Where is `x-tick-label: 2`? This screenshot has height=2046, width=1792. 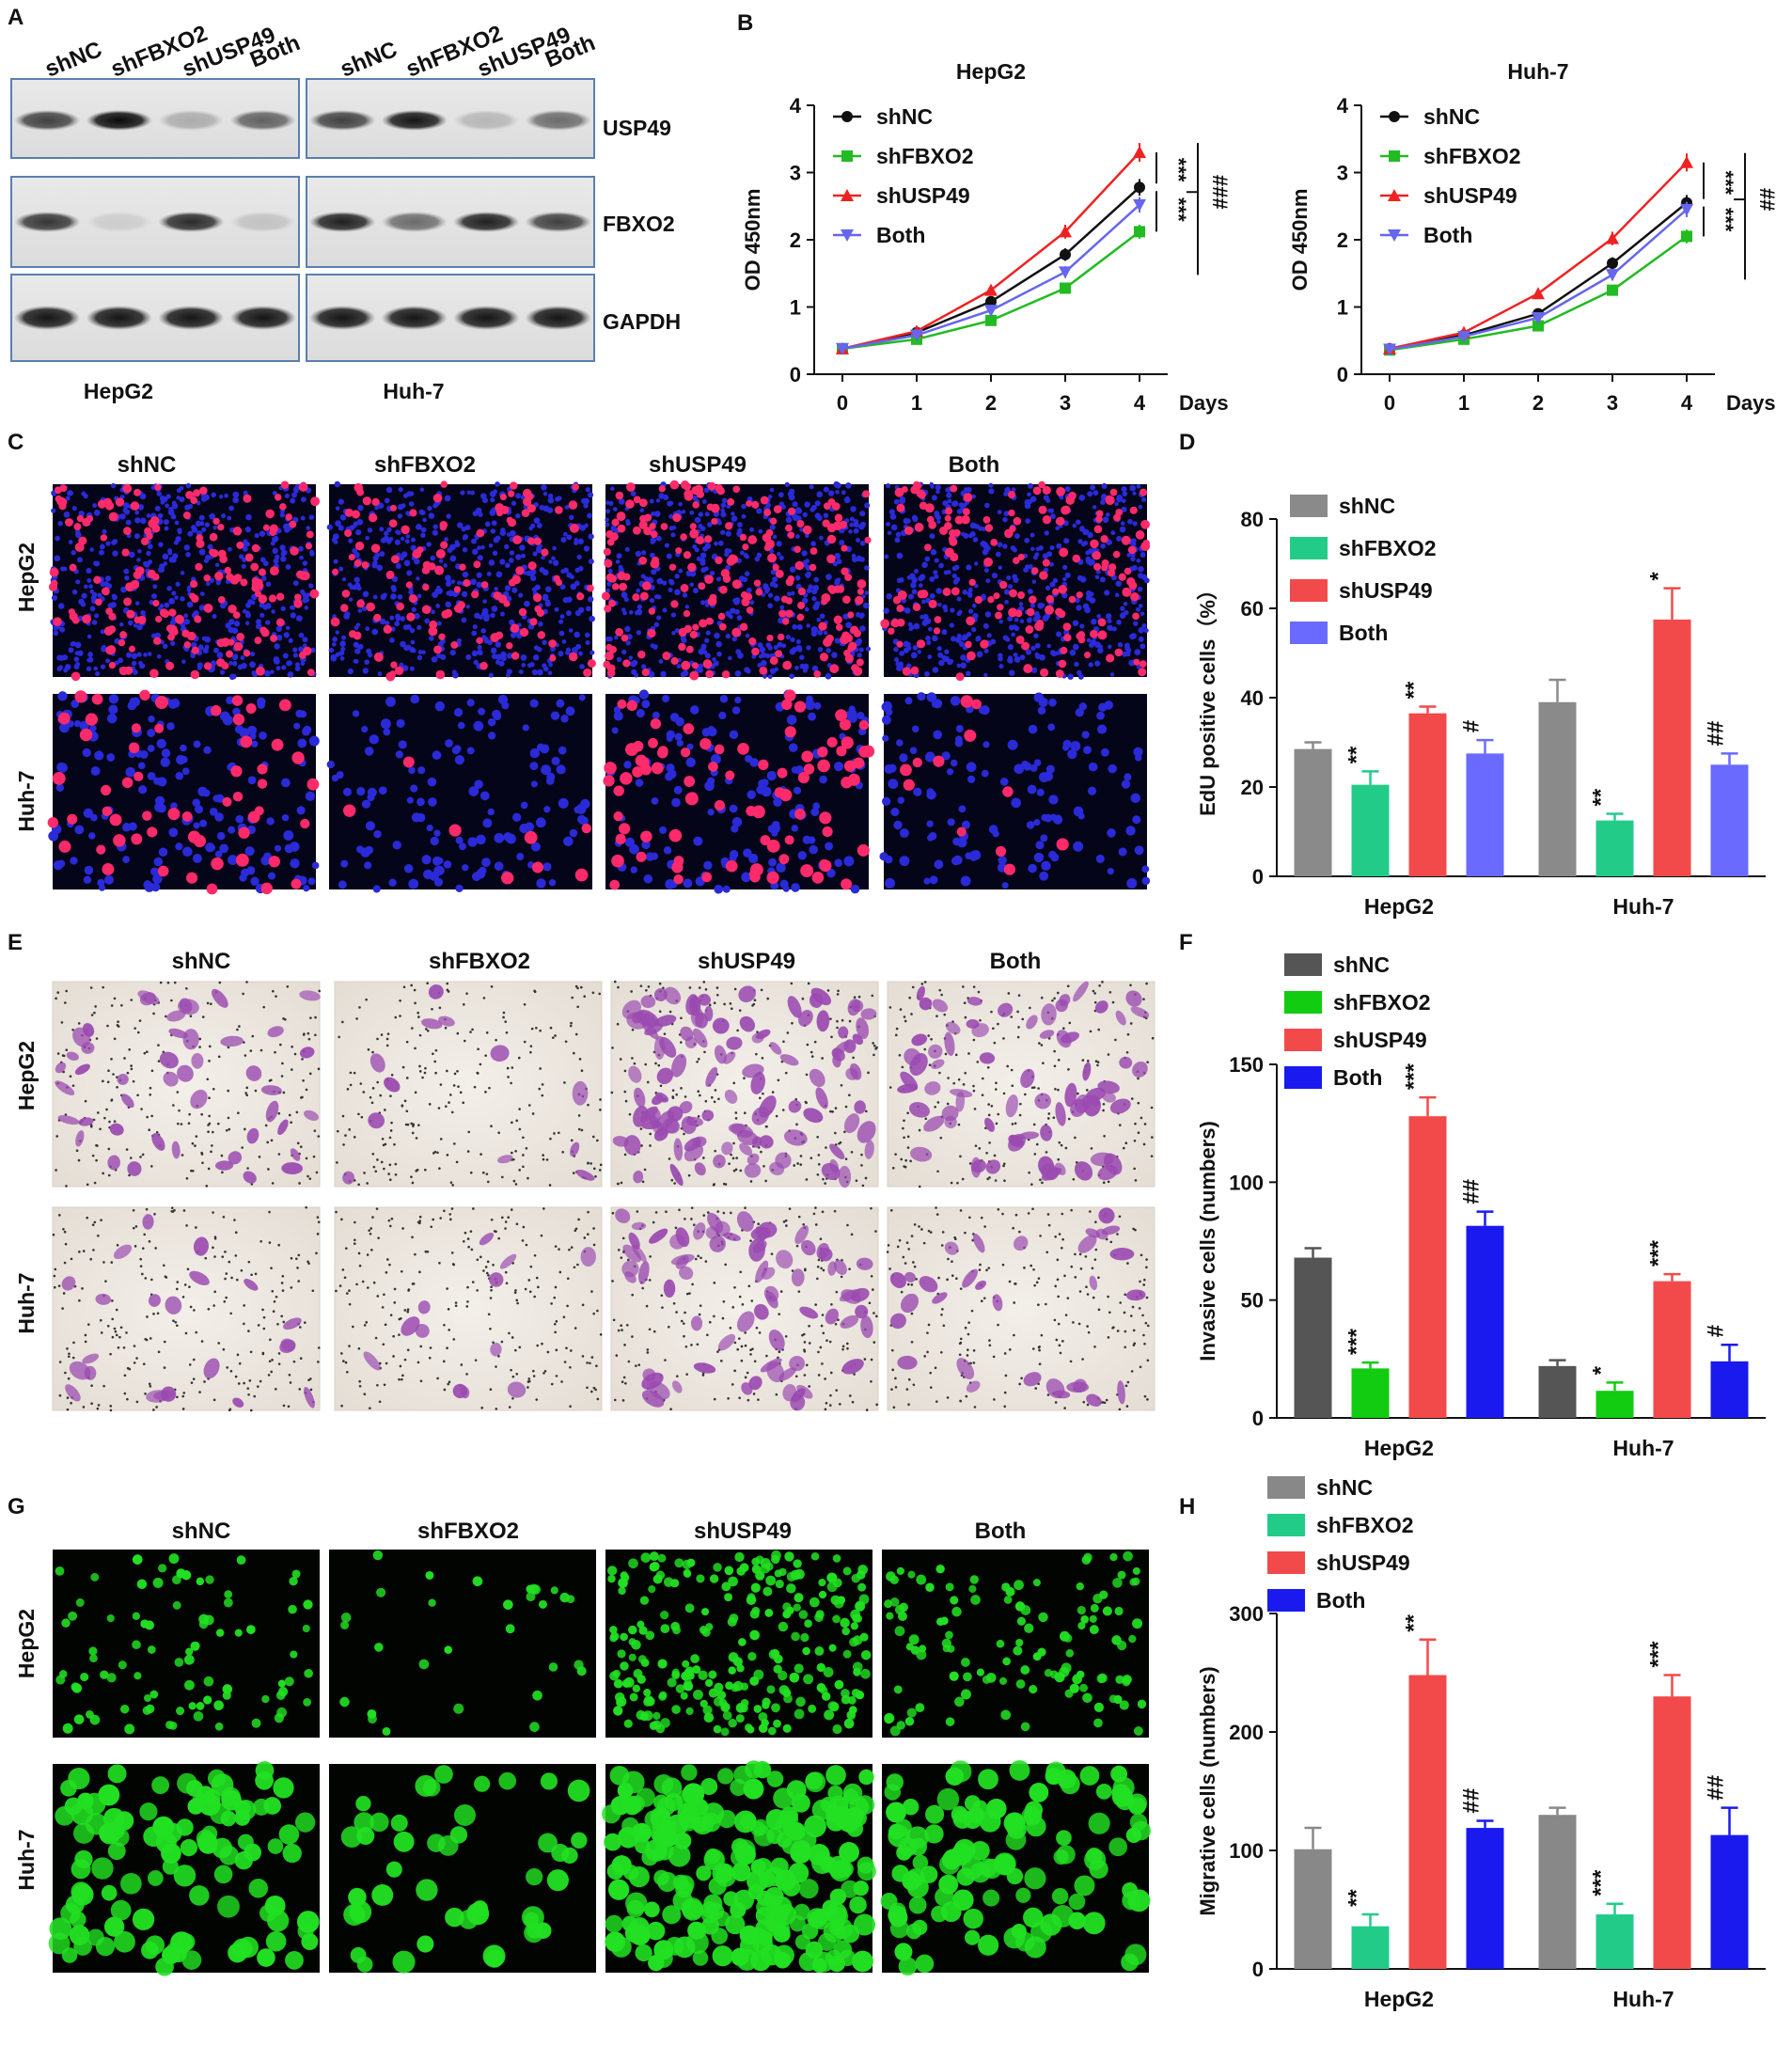 x-tick-label: 2 is located at coordinates (991, 403).